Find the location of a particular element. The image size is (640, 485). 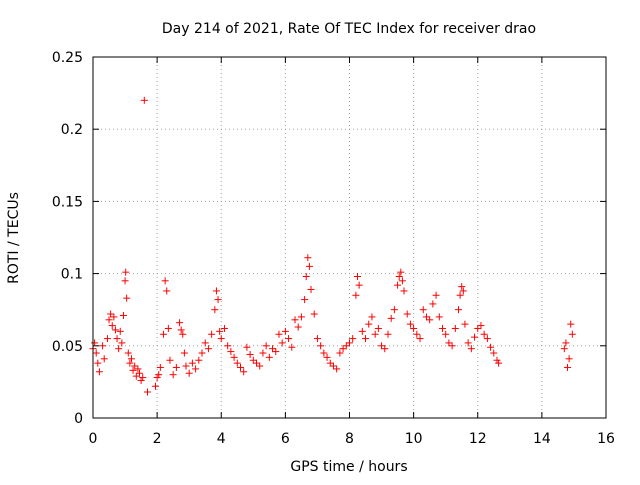

x-tick-label: 16 is located at coordinates (606, 439).